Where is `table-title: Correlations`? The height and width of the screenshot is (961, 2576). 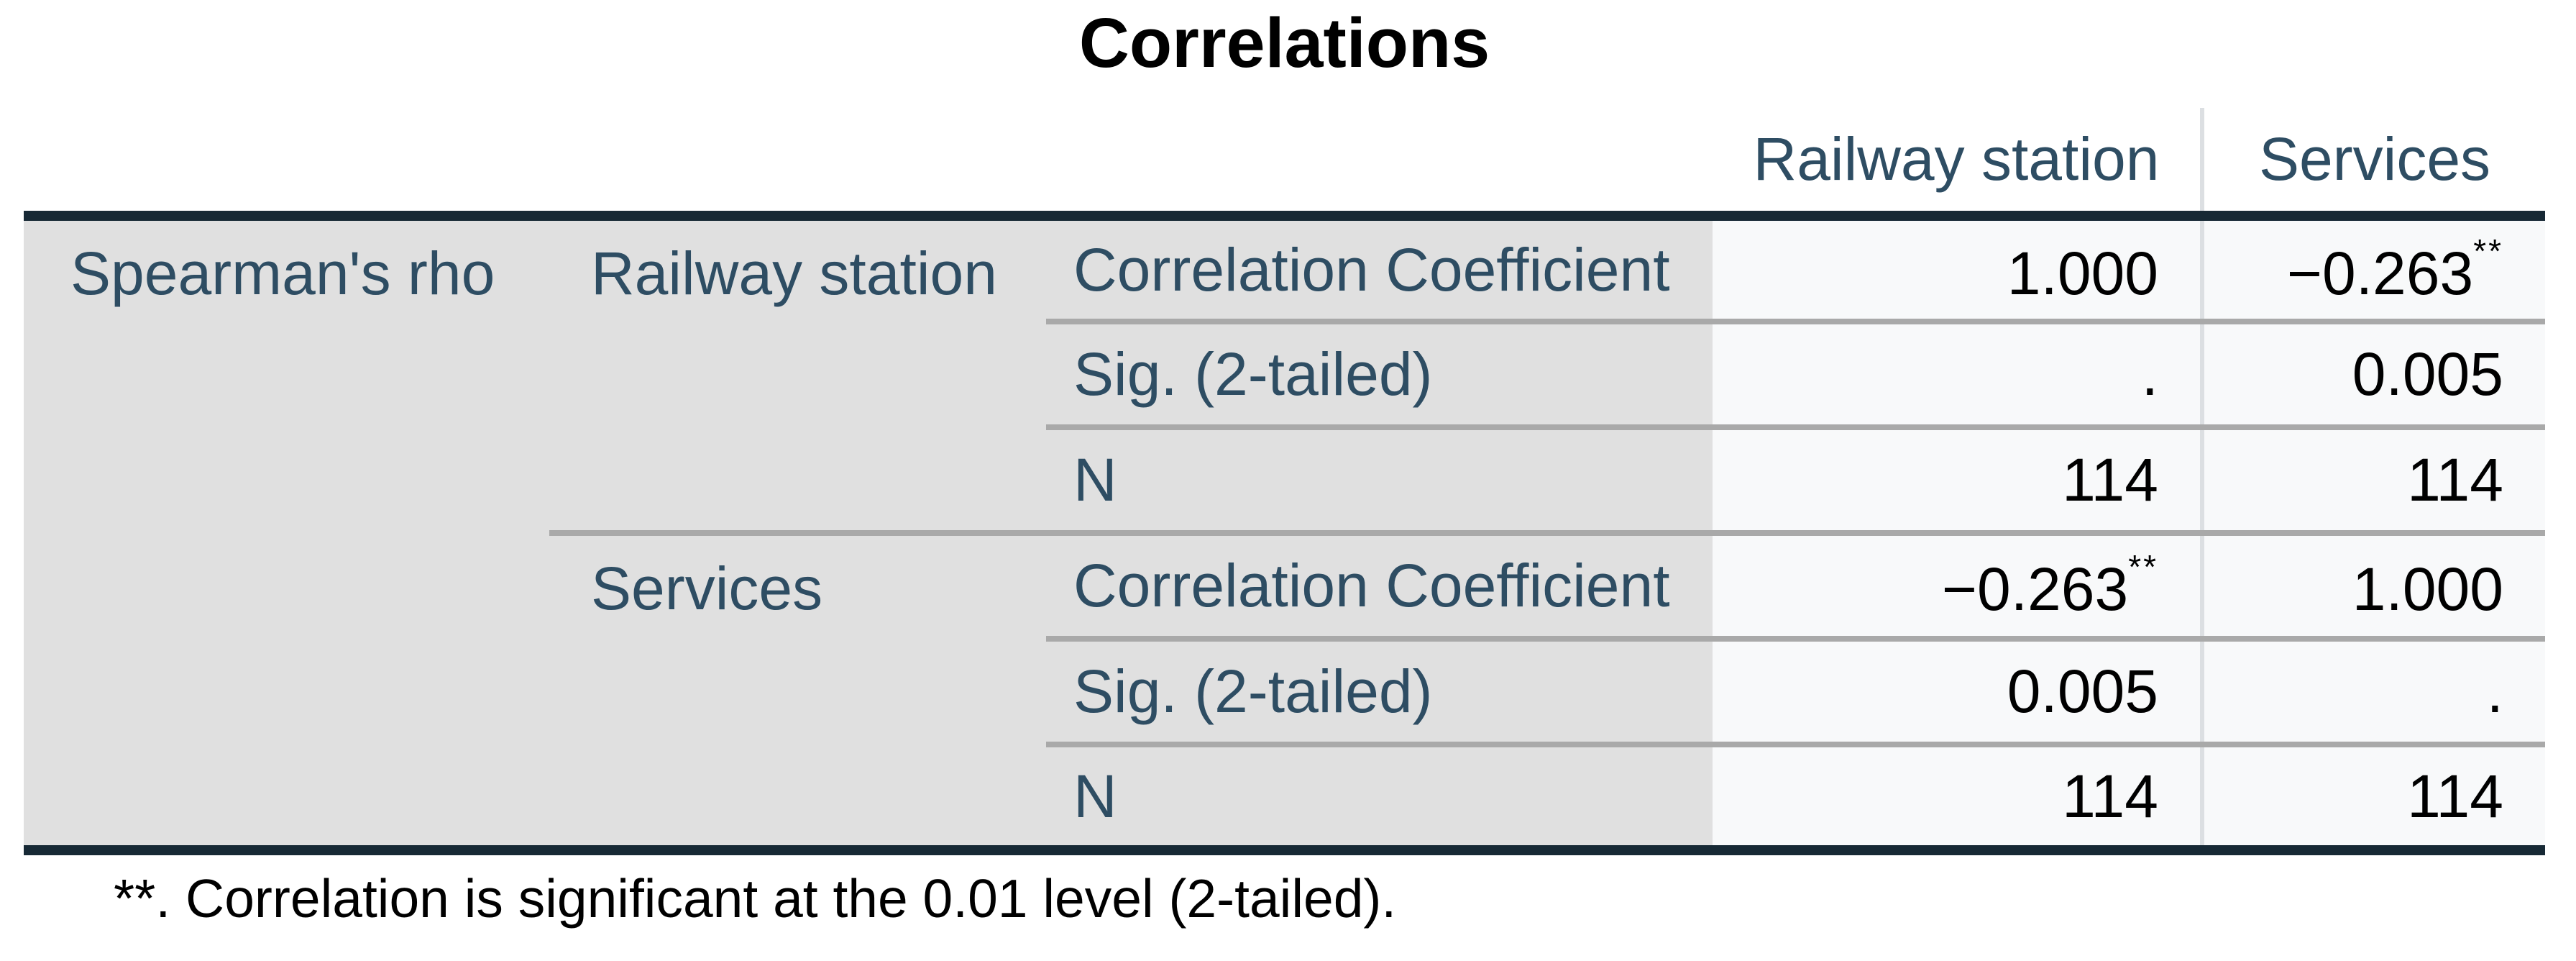
table-title: Correlations is located at coordinates (1284, 43).